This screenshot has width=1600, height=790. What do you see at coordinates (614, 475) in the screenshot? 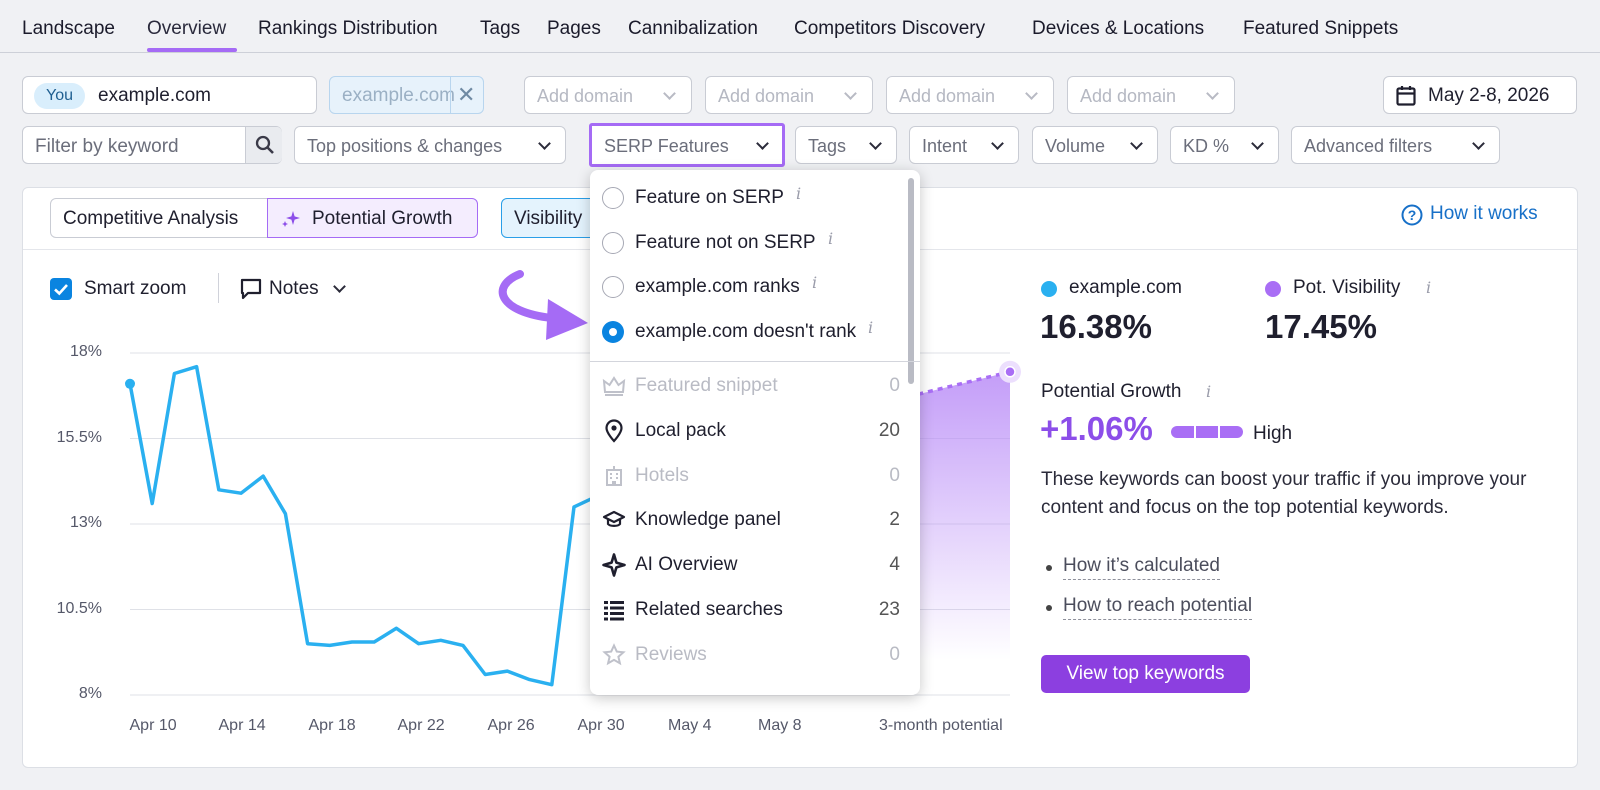
I see `hotel-icon` at bounding box center [614, 475].